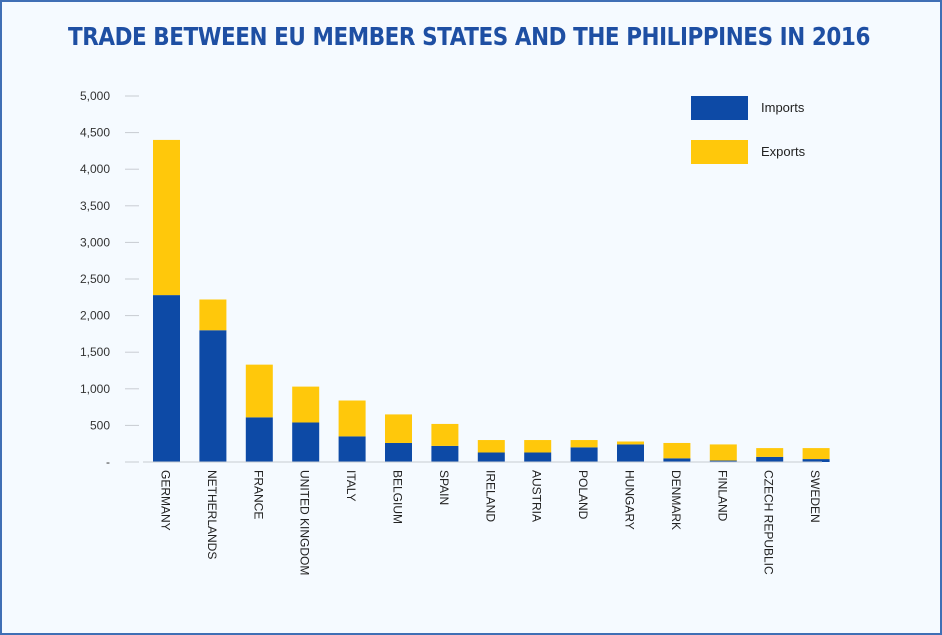 This screenshot has height=635, width=942. I want to click on y-tick-label: 3,000, so click(95, 242).